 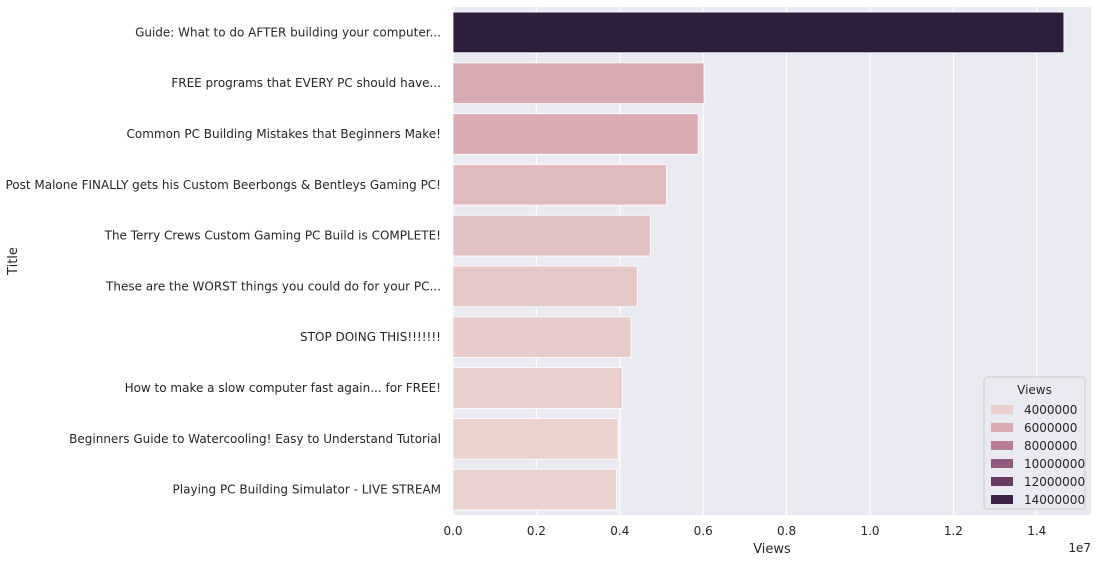 I want to click on legend-entry: 8000000, so click(x=1050, y=446).